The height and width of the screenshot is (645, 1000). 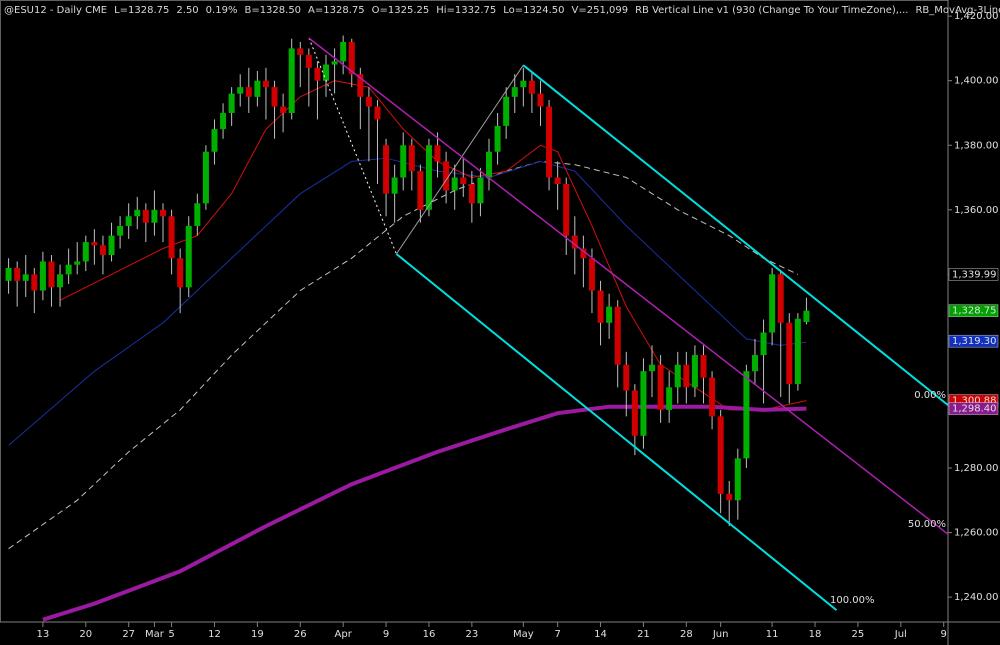 What do you see at coordinates (214, 634) in the screenshot?
I see `x-tick-label: 12` at bounding box center [214, 634].